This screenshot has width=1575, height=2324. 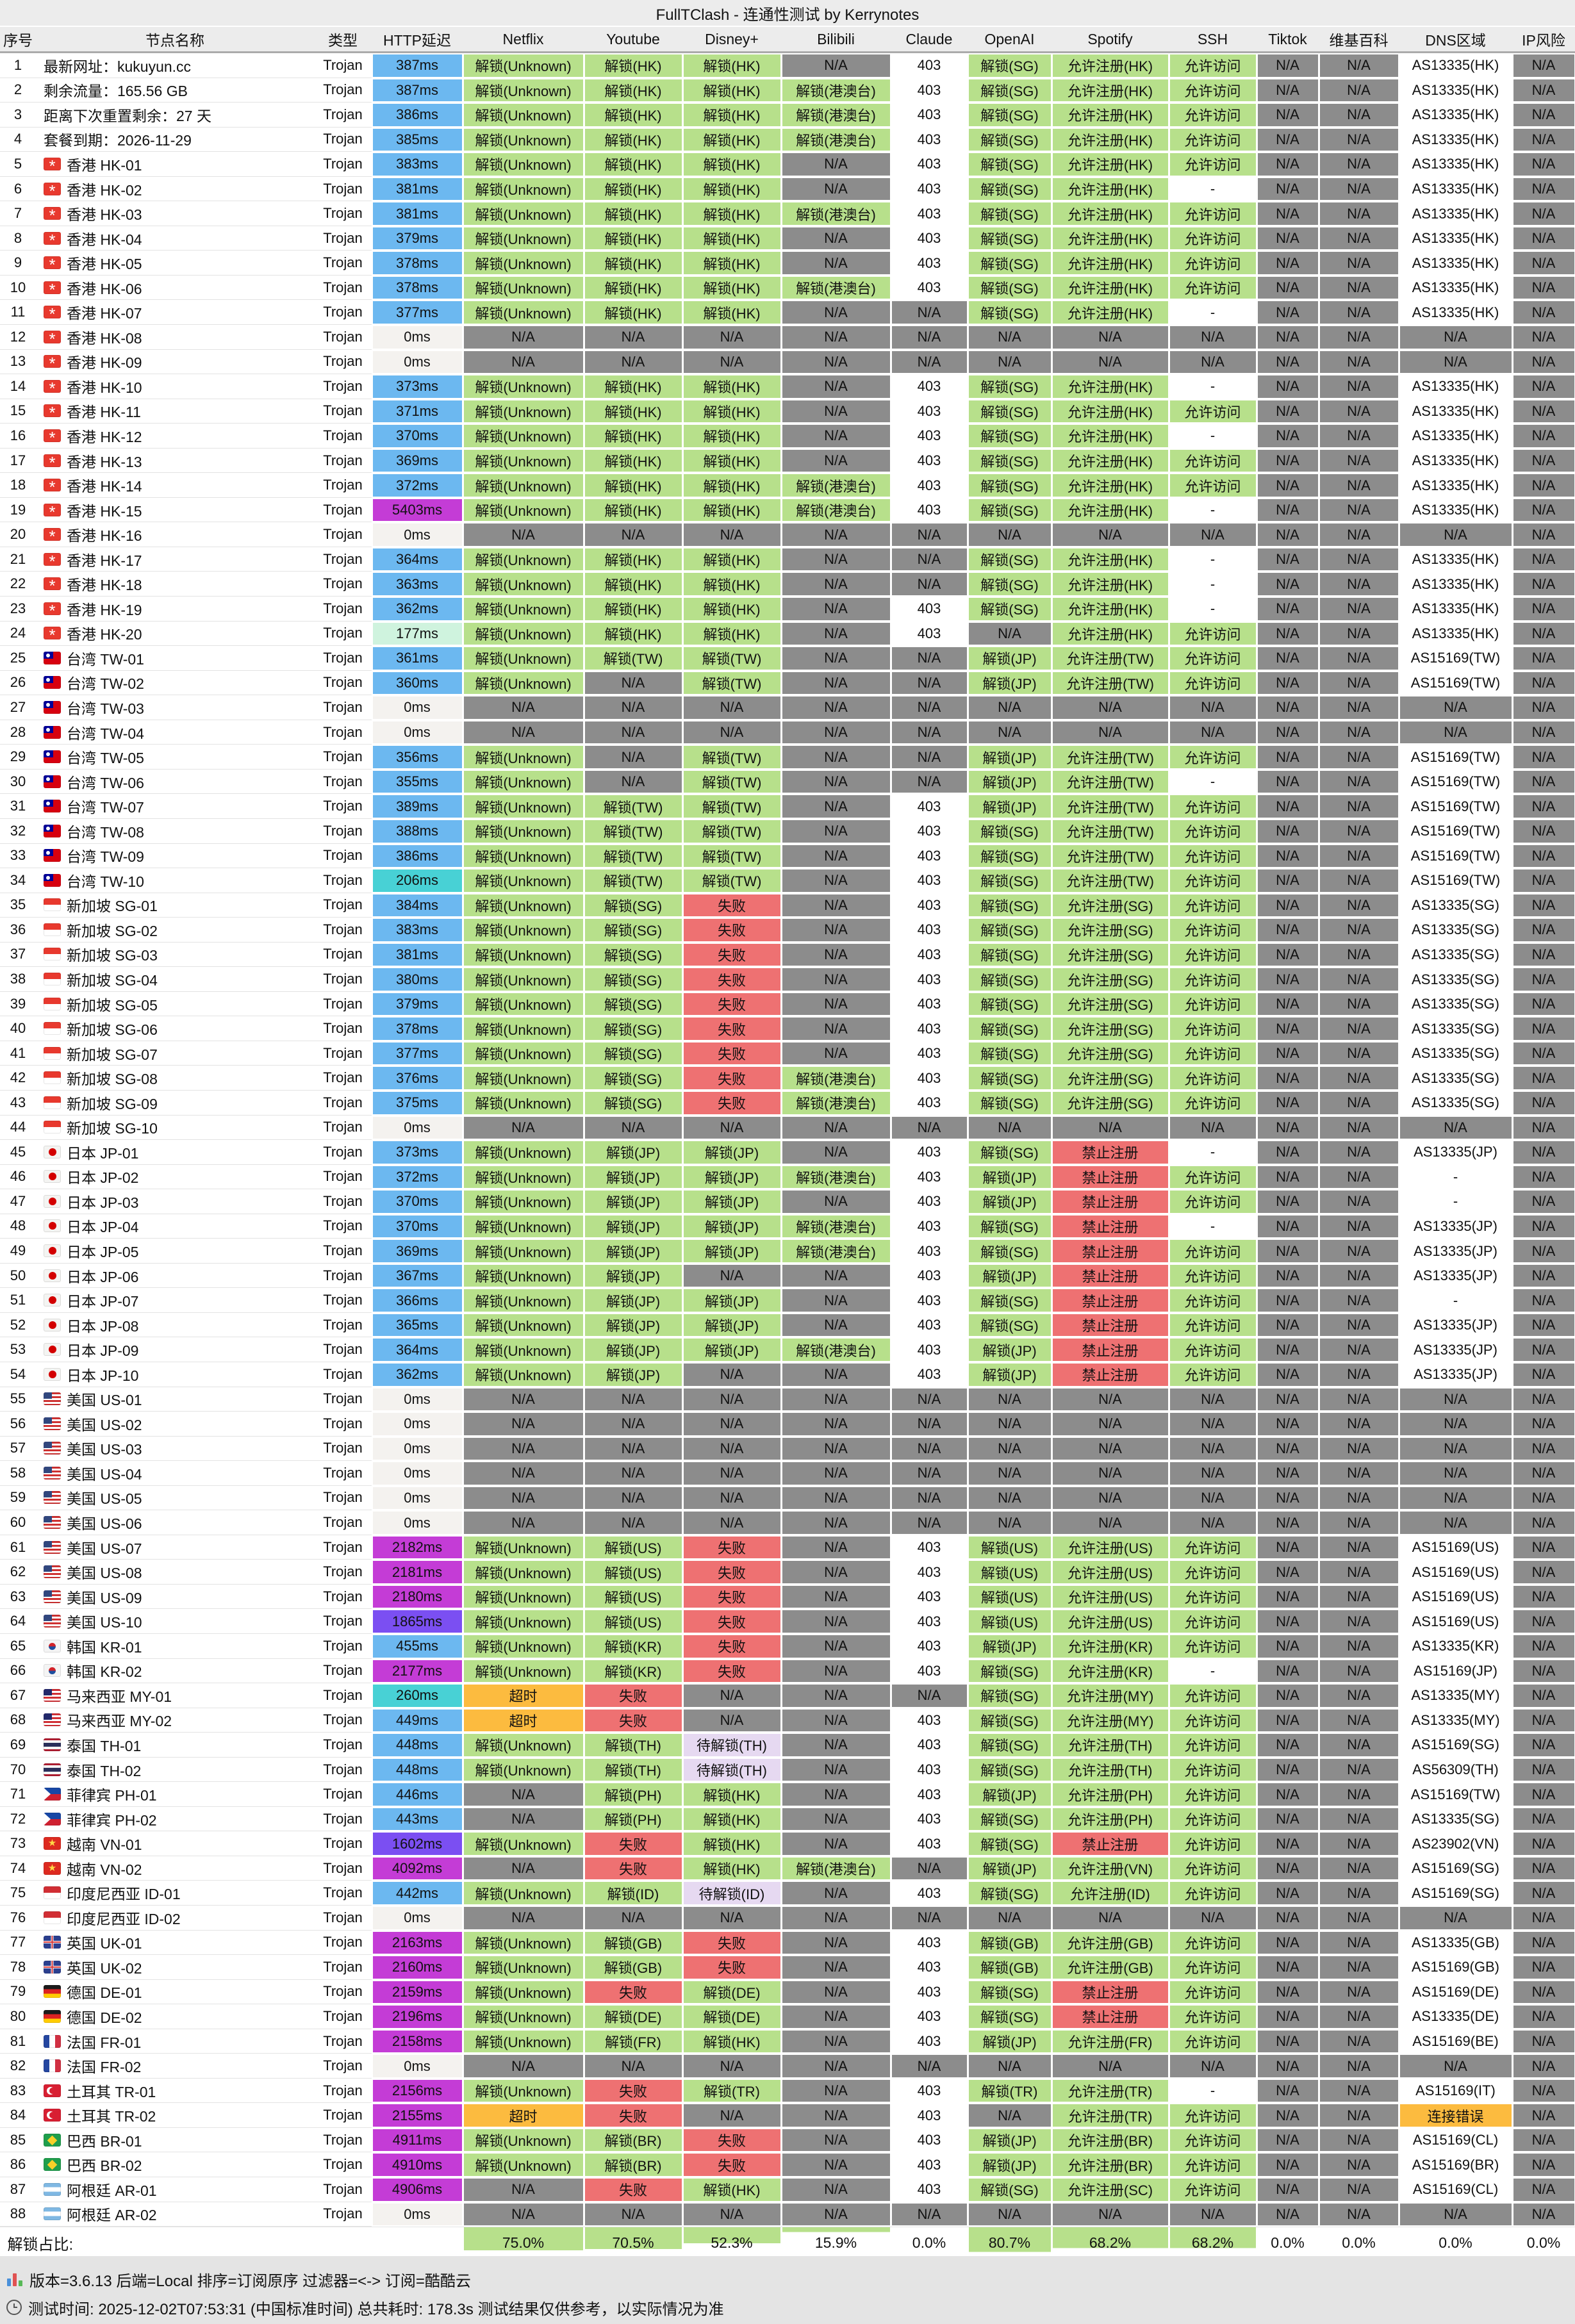 What do you see at coordinates (52, 1276) in the screenshot?
I see `jp-flag-icon` at bounding box center [52, 1276].